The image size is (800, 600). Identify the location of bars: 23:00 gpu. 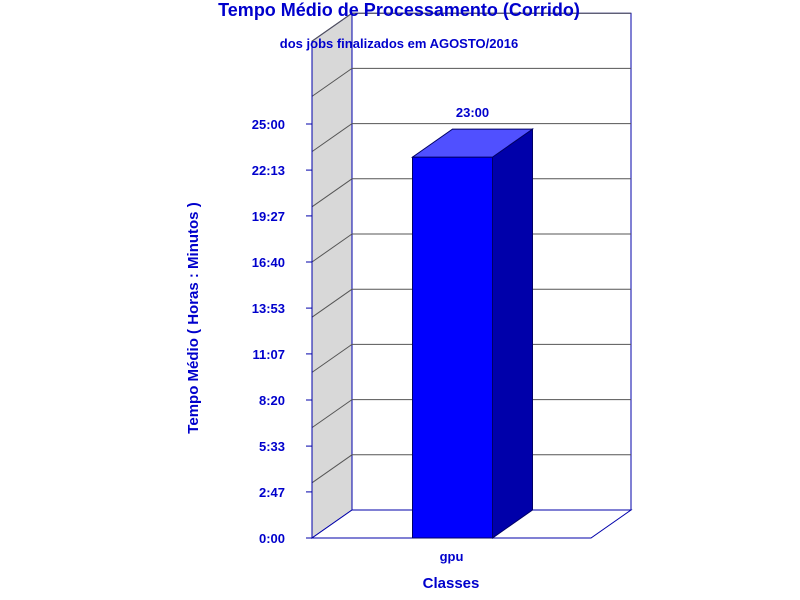
(472, 334).